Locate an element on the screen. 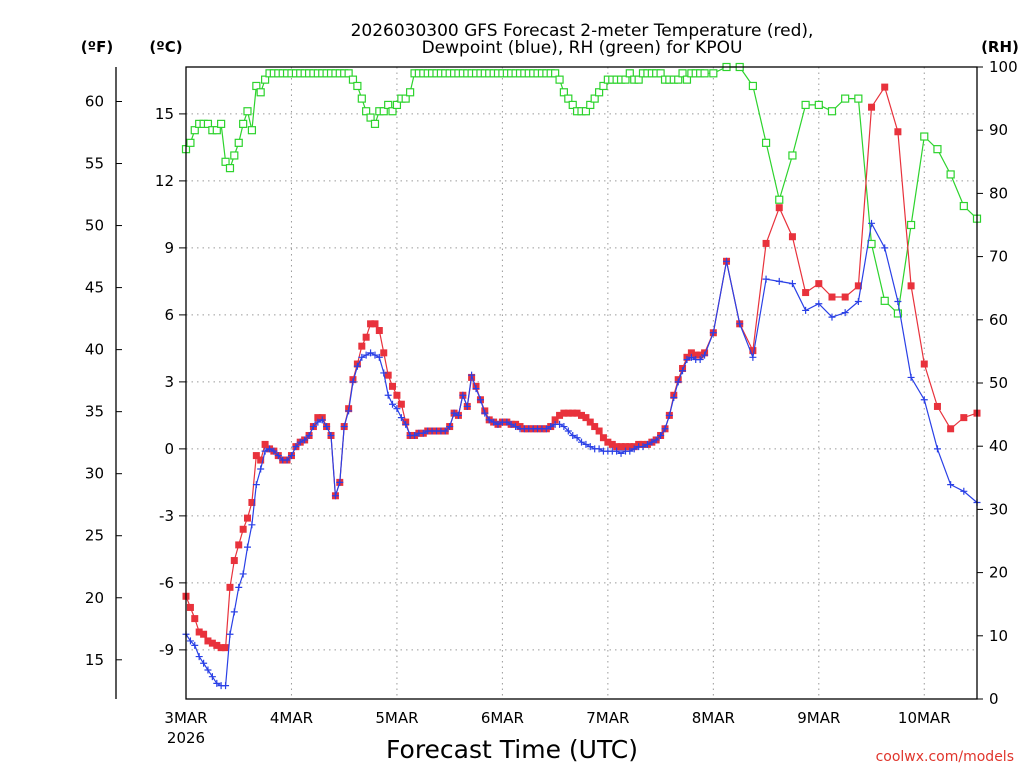  rh-tick-label: 50 is located at coordinates (998, 383).